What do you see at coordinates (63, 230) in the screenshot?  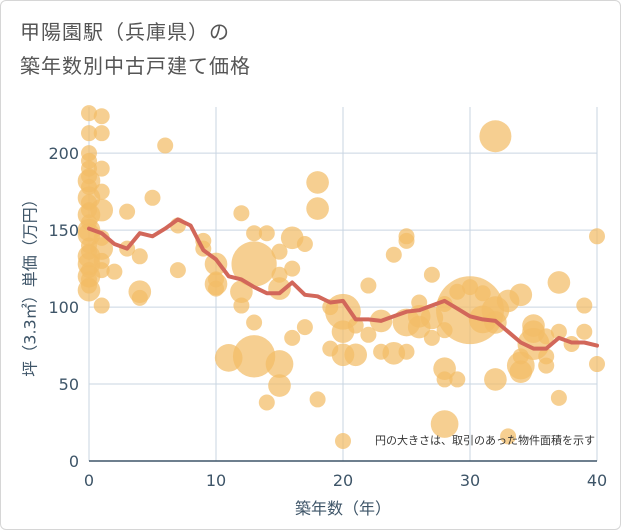 I see `y-tick-label-150: 150` at bounding box center [63, 230].